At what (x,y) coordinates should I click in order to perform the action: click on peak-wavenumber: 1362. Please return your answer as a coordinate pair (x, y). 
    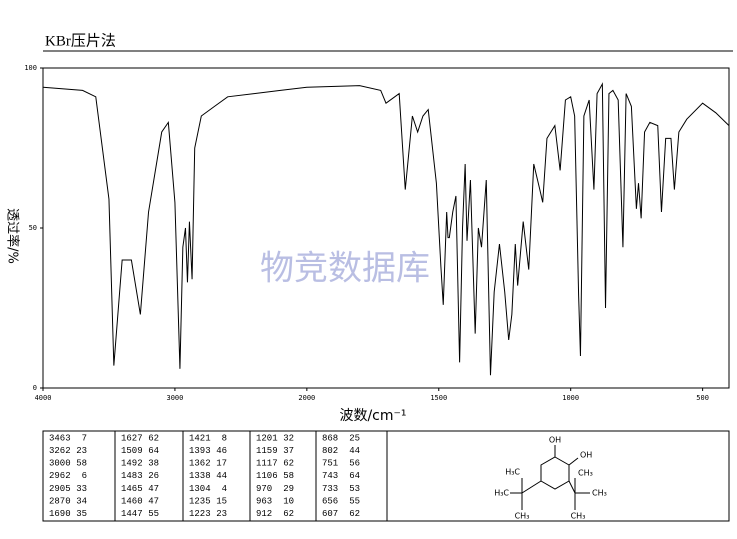
    Looking at the image, I should click on (200, 464).